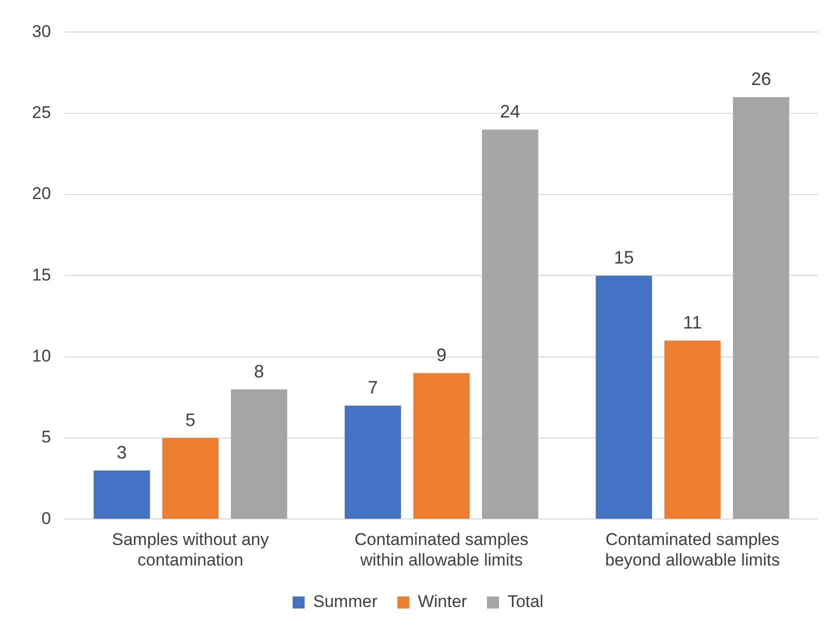 The width and height of the screenshot is (838, 629). What do you see at coordinates (692, 550) in the screenshot?
I see `x-tick-label: Contaminated samples beyond allowable limits` at bounding box center [692, 550].